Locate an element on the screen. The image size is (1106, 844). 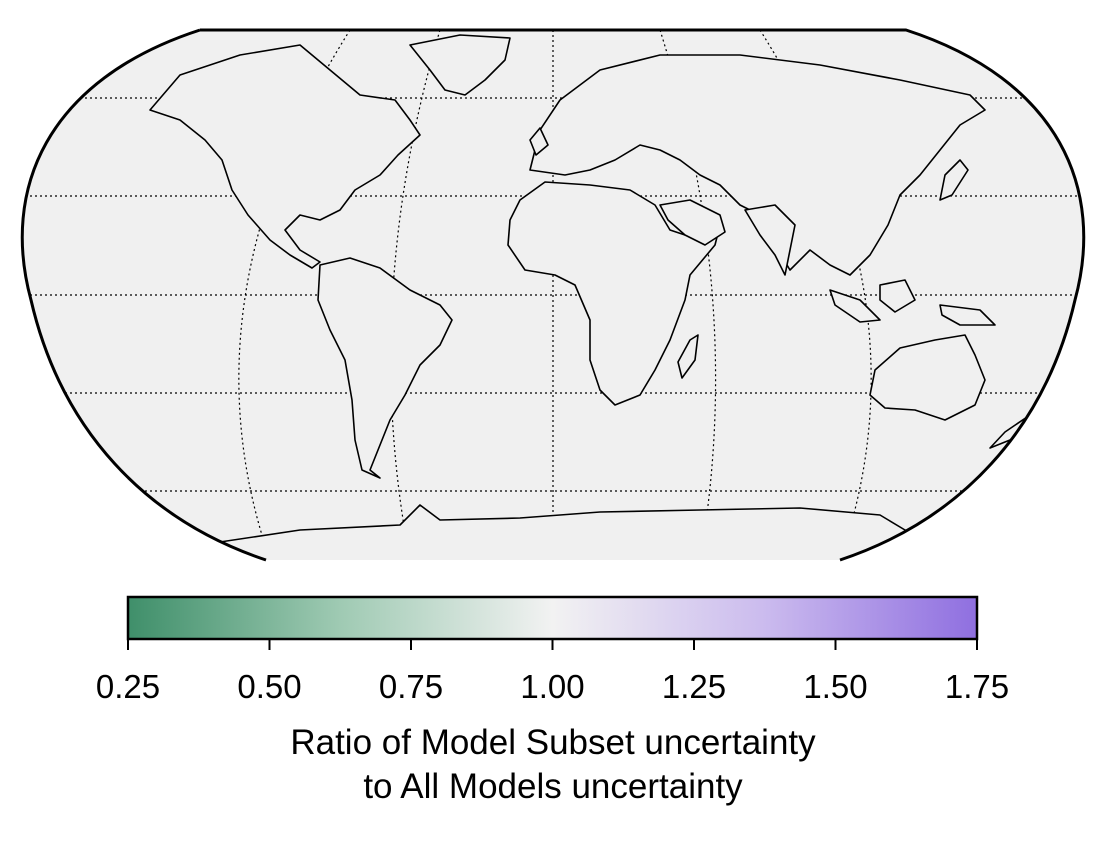
colorbar-tick-label: 0.75 is located at coordinates (411, 686).